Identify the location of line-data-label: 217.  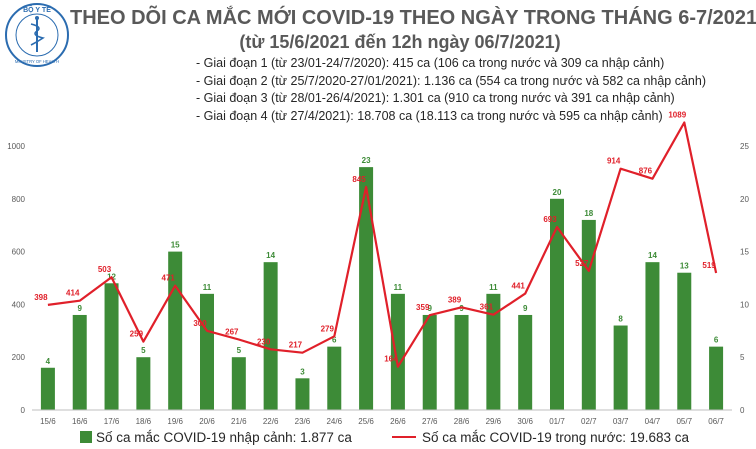
(296, 345).